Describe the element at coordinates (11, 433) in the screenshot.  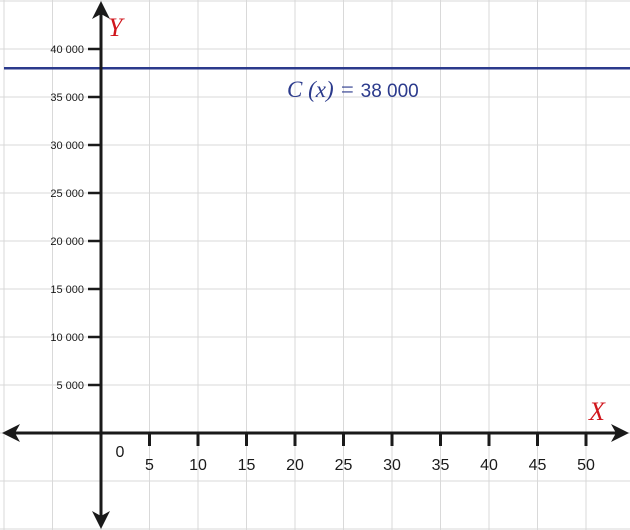
I see `x-axis-arrow-left` at that location.